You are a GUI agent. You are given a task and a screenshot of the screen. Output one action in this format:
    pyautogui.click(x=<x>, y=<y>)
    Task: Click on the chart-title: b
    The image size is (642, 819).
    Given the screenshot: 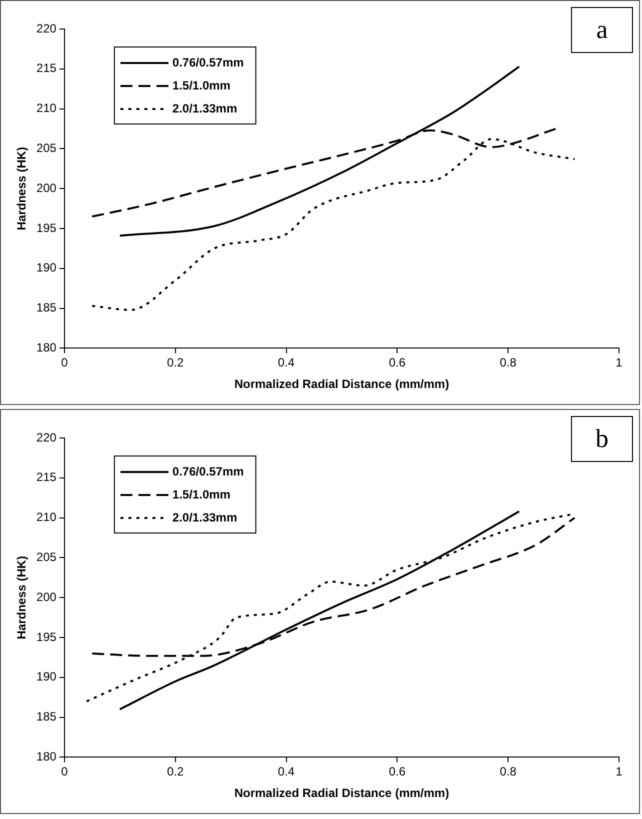 What is the action you would take?
    pyautogui.click(x=602, y=439)
    